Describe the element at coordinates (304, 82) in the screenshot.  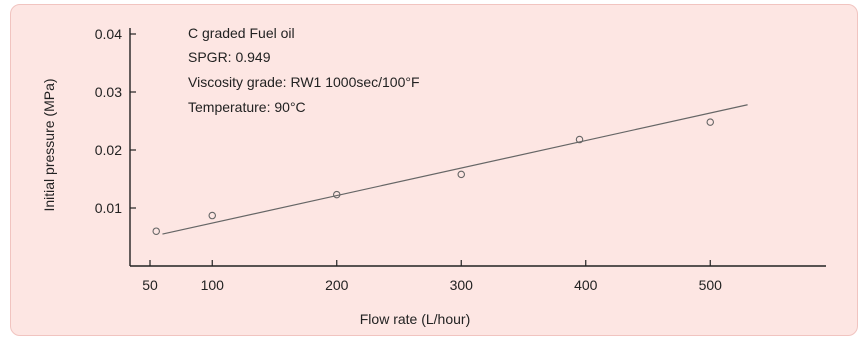
I see `annotation-viscosity: Viscosity grade: RW1 1000sec/100°F` at that location.